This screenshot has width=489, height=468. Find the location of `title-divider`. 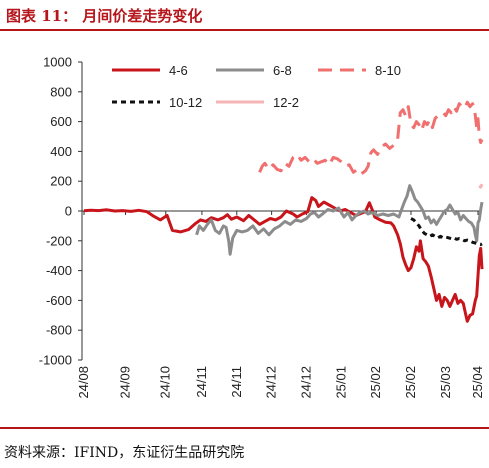

title-divider is located at coordinates (244, 30).